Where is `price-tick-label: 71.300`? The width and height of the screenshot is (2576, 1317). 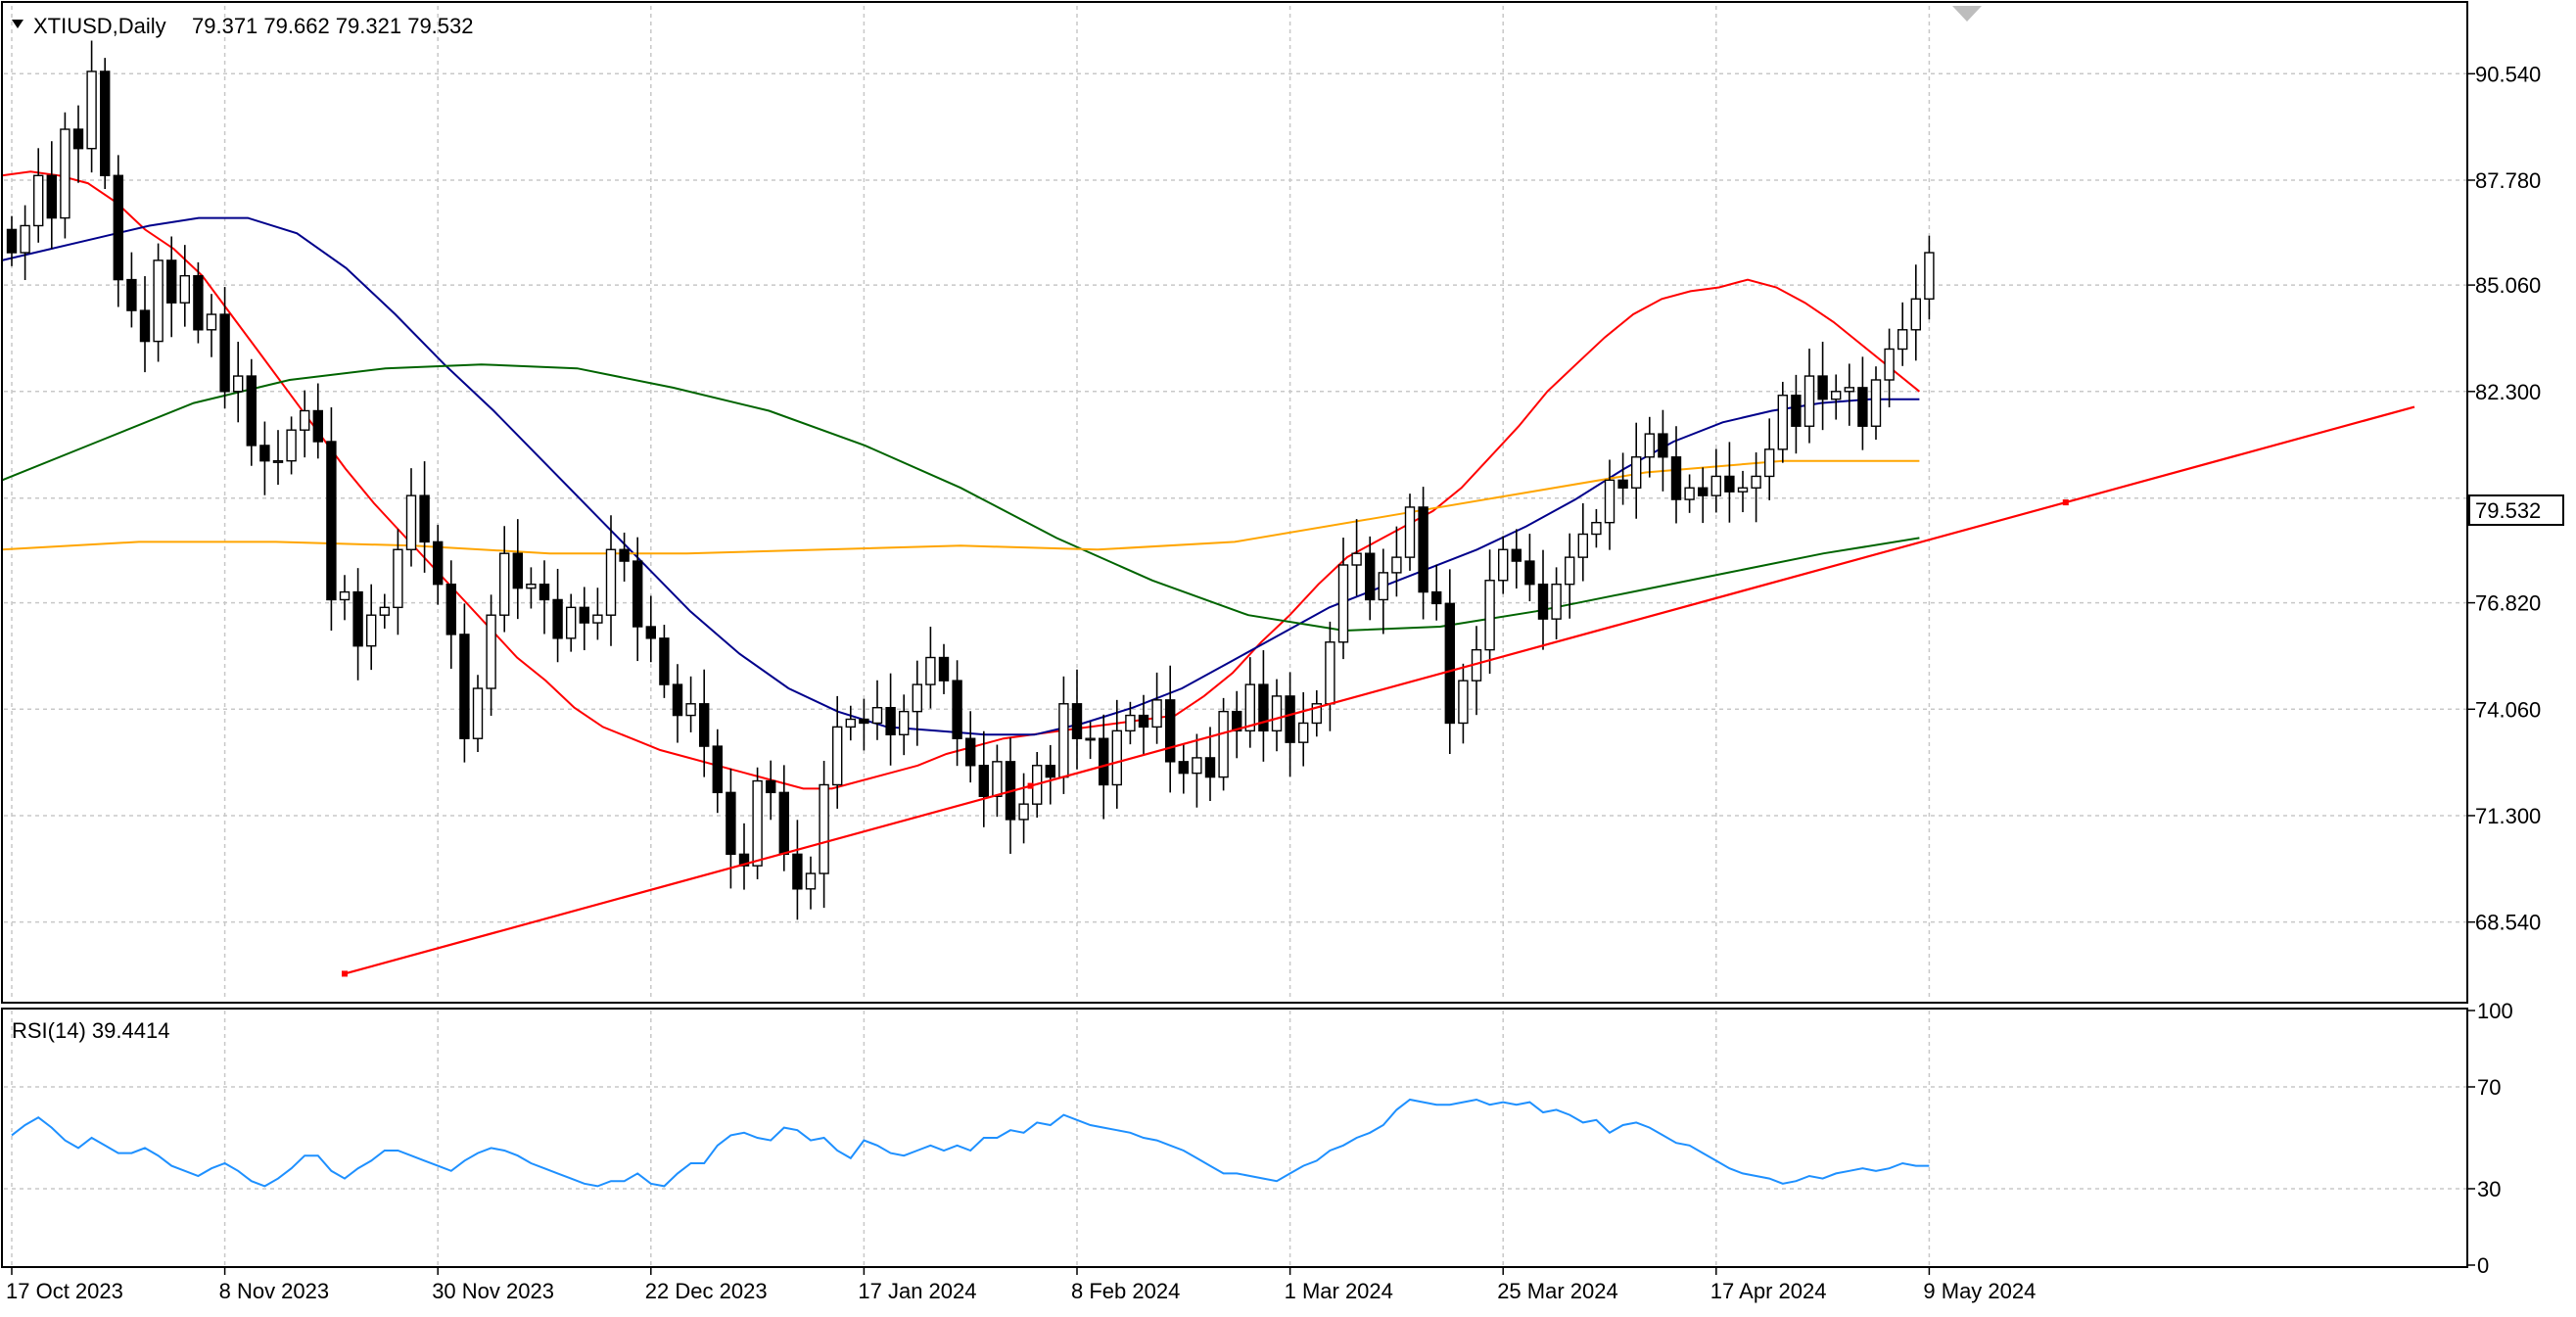
price-tick-label: 71.300 is located at coordinates (2508, 816).